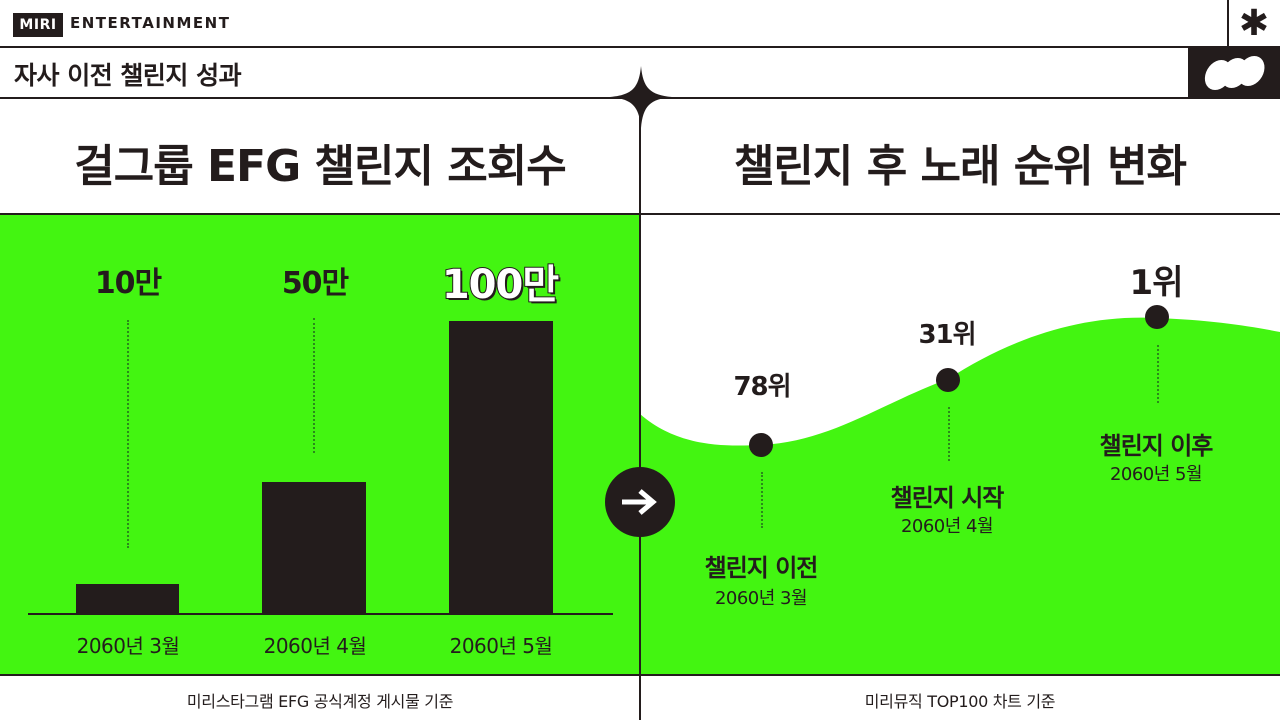 The width and height of the screenshot is (1280, 720). What do you see at coordinates (640, 408) in the screenshot?
I see `center-divider-overlay` at bounding box center [640, 408].